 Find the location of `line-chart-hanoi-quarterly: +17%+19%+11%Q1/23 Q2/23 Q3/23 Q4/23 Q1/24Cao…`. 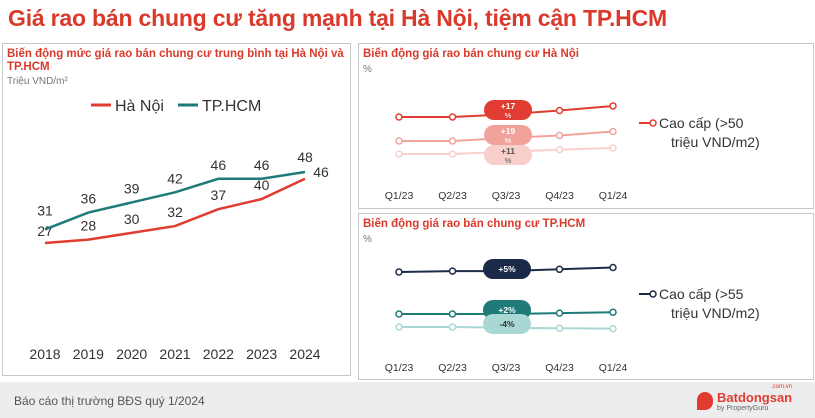

line-chart-hanoi-quarterly: +17%+19%+11%Q1/23 Q2/23 Q3/23 Q4/23 Q1/24Cao… is located at coordinates (572, 151).